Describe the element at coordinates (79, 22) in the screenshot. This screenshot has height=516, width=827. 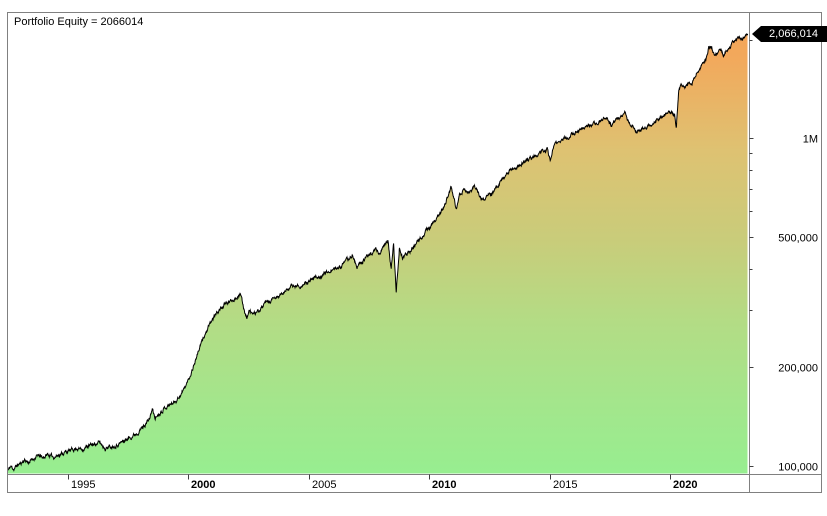
I see `chart-title: Portfolio Equity = 2066014` at that location.